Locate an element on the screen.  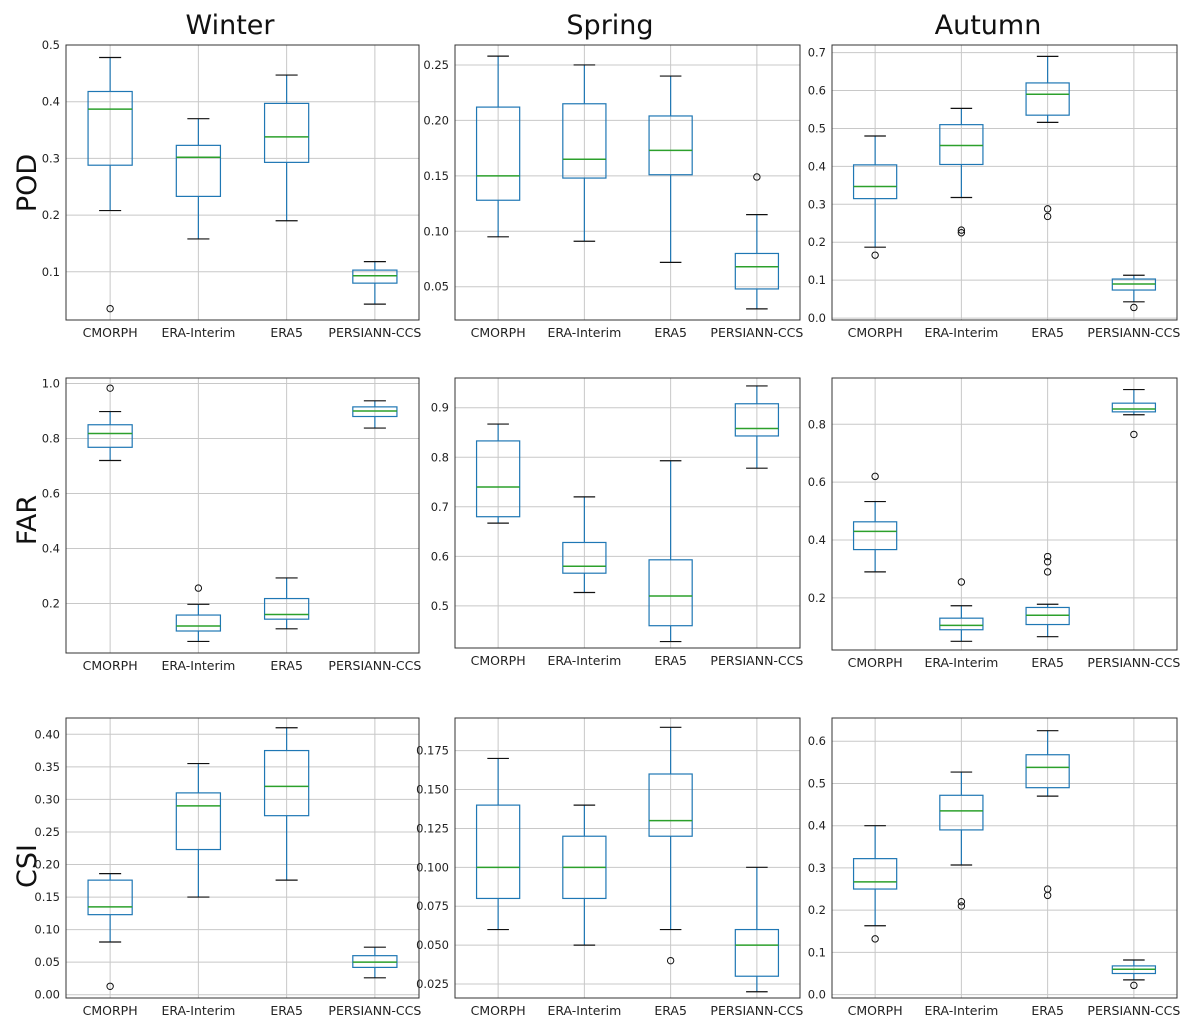
y-tick-label: 0.7 is located at coordinates (817, 53).